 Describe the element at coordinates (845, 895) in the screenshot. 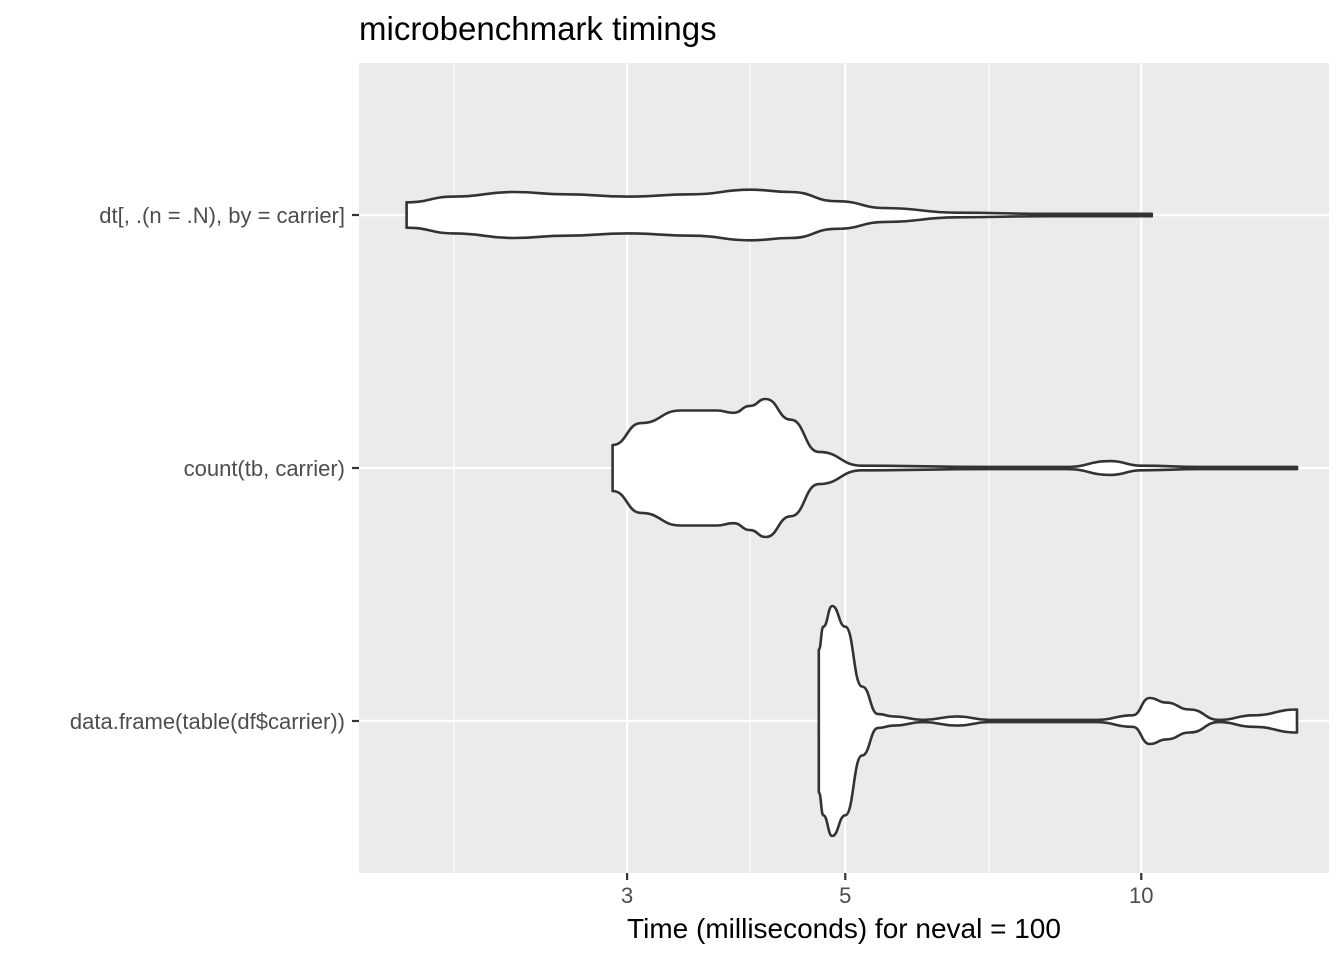

I see `x-tick-label-1: 5` at that location.